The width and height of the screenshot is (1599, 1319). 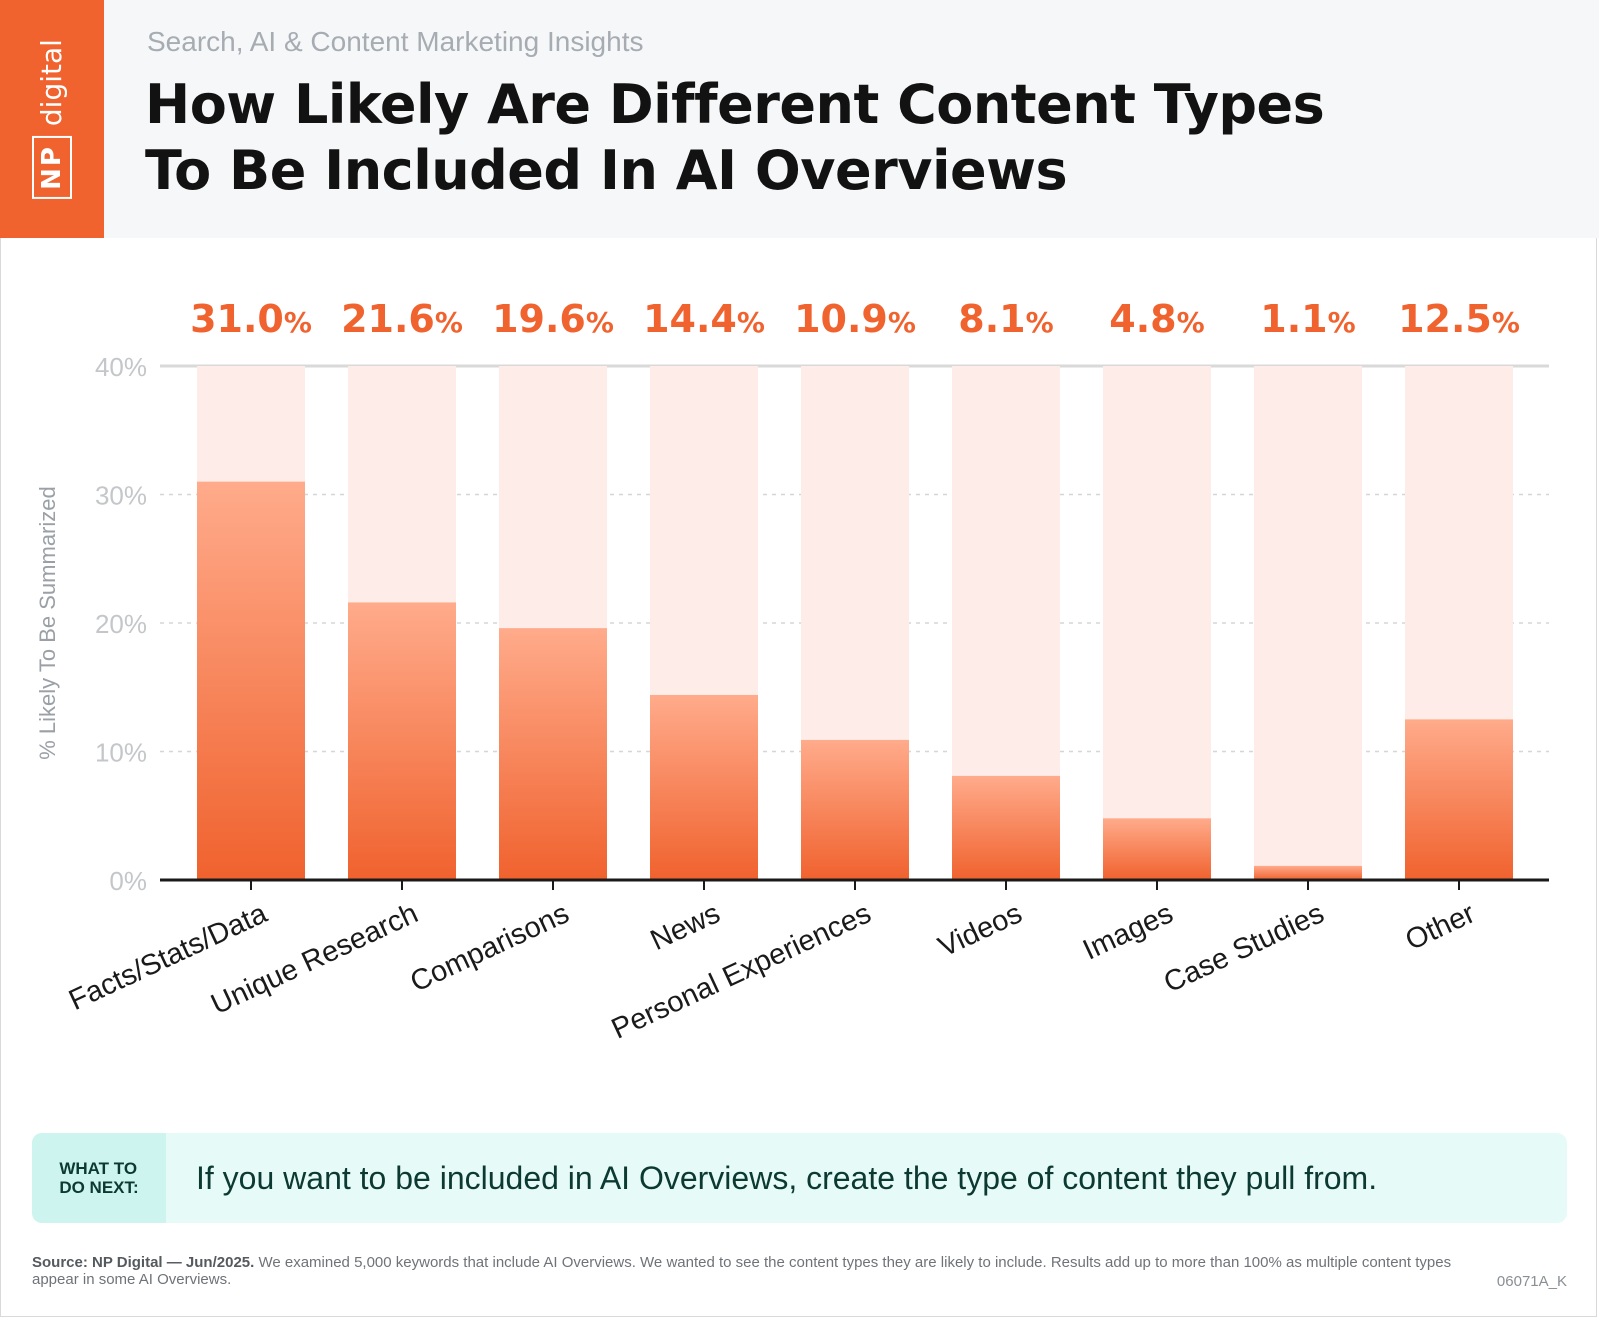 What do you see at coordinates (735, 104) in the screenshot?
I see `title-line-1: How Likely Are Different Content Types` at bounding box center [735, 104].